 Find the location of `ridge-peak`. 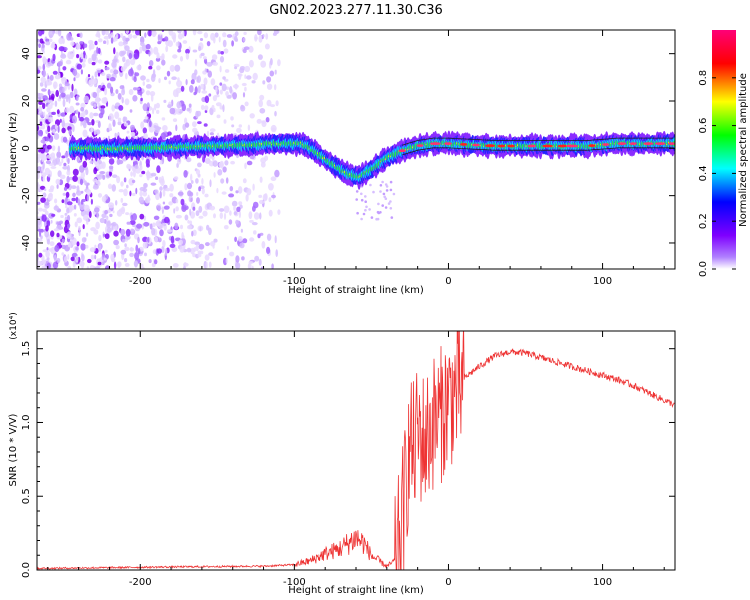

ridge-peak is located at coordinates (622, 144).